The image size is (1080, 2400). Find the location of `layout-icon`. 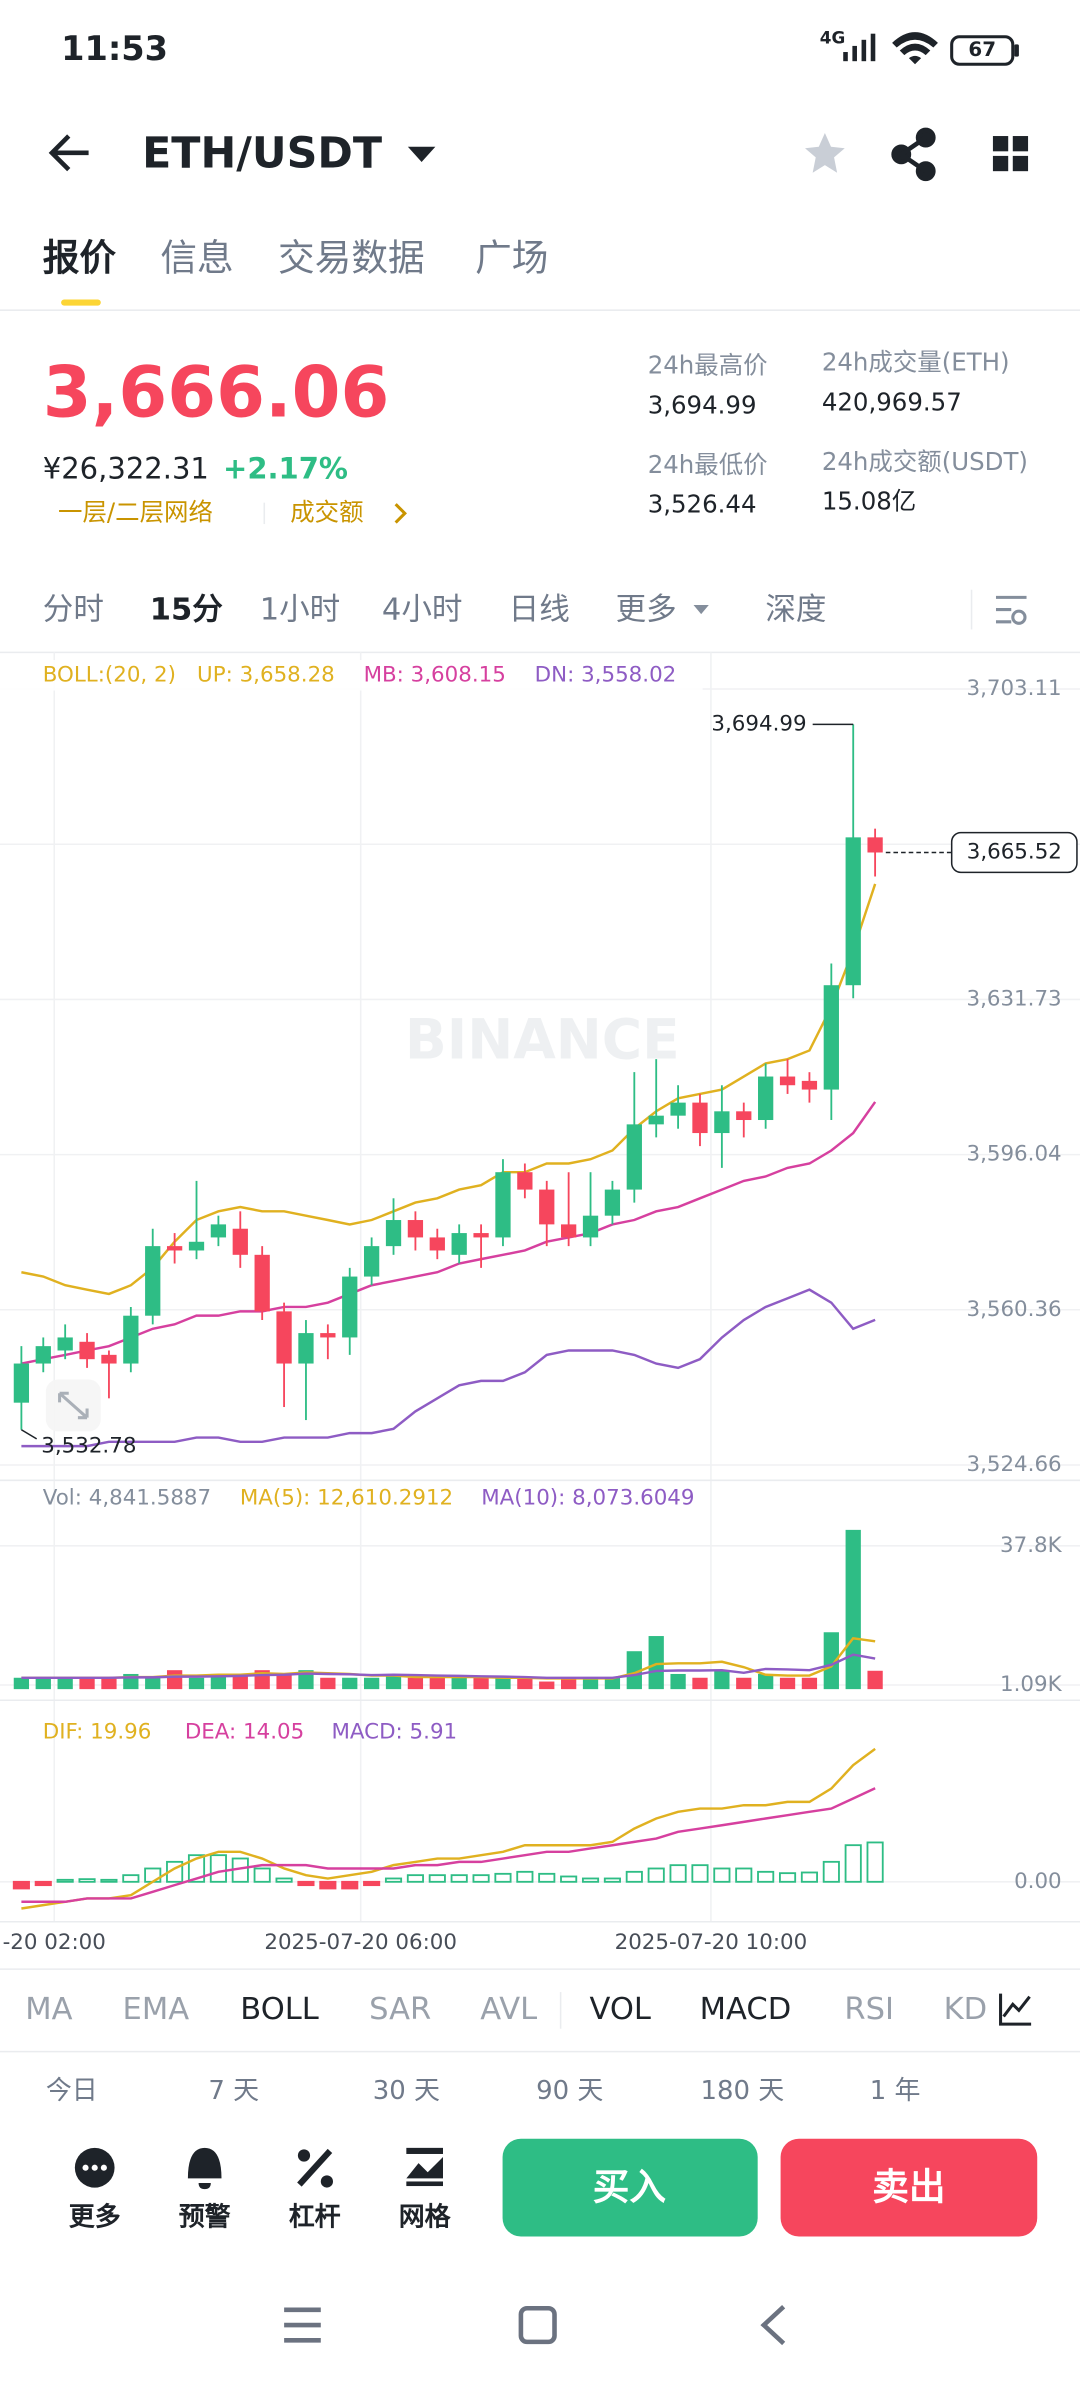

layout-icon is located at coordinates (1010, 154).